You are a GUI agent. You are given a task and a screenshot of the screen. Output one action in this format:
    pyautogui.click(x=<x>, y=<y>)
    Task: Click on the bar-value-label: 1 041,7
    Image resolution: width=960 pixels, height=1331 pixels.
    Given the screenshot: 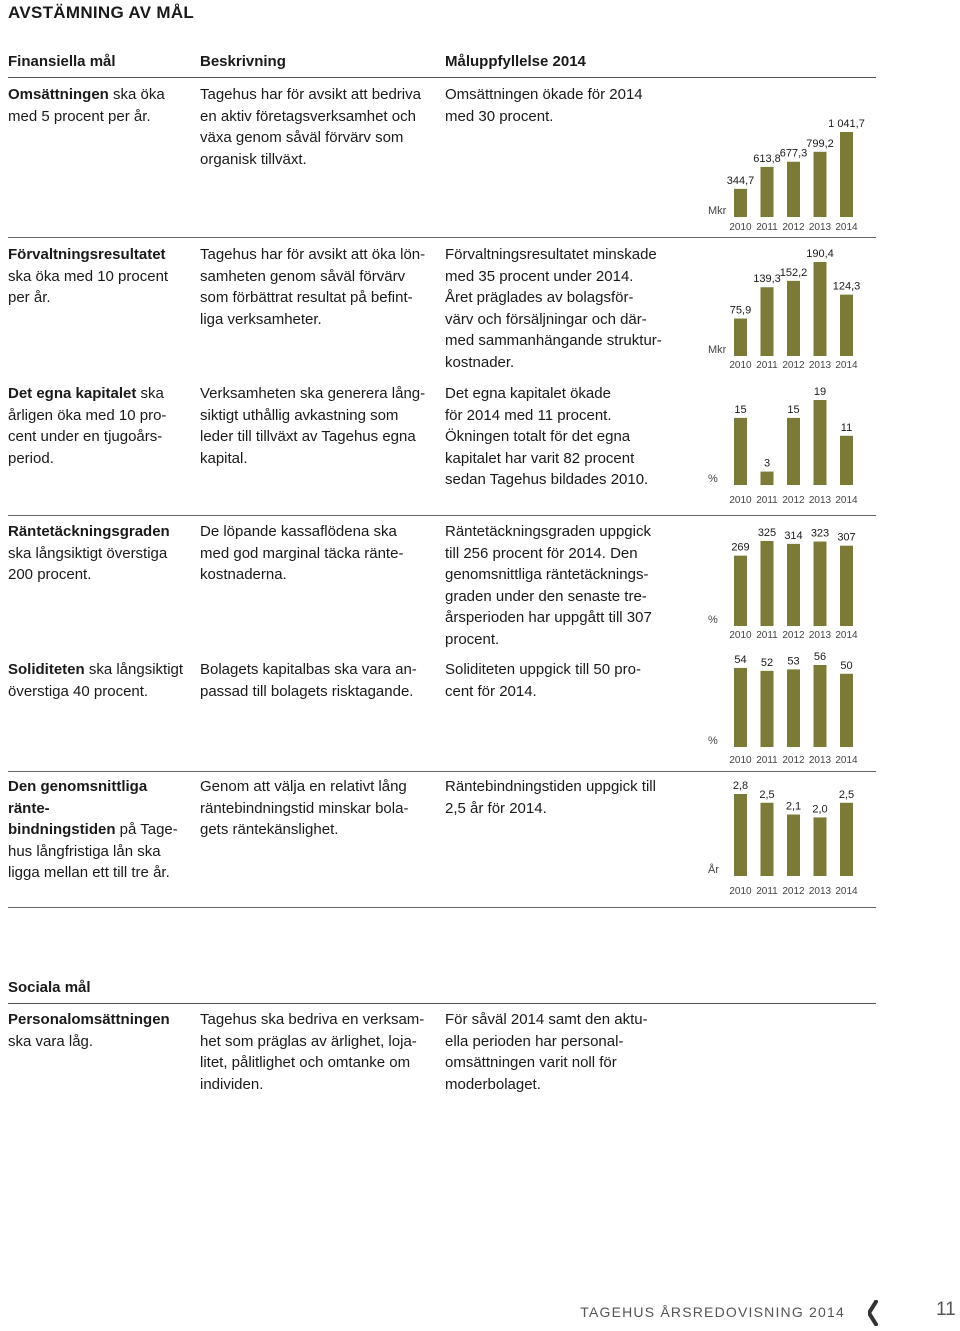 What is the action you would take?
    pyautogui.click(x=846, y=124)
    